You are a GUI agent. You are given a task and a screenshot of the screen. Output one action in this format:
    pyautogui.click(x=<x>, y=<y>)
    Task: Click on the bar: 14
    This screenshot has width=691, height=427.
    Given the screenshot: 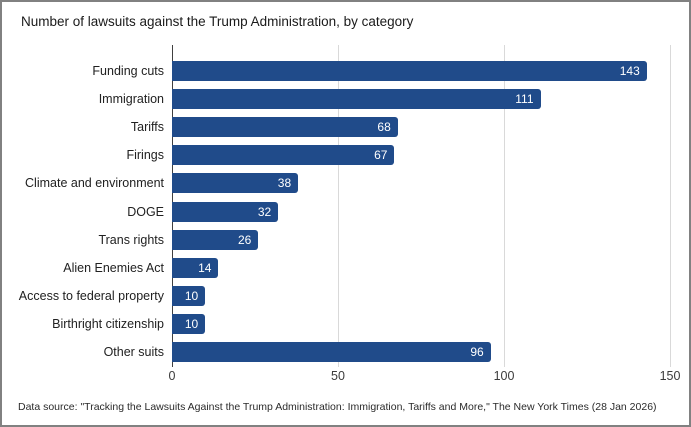 What is the action you would take?
    pyautogui.click(x=195, y=267)
    